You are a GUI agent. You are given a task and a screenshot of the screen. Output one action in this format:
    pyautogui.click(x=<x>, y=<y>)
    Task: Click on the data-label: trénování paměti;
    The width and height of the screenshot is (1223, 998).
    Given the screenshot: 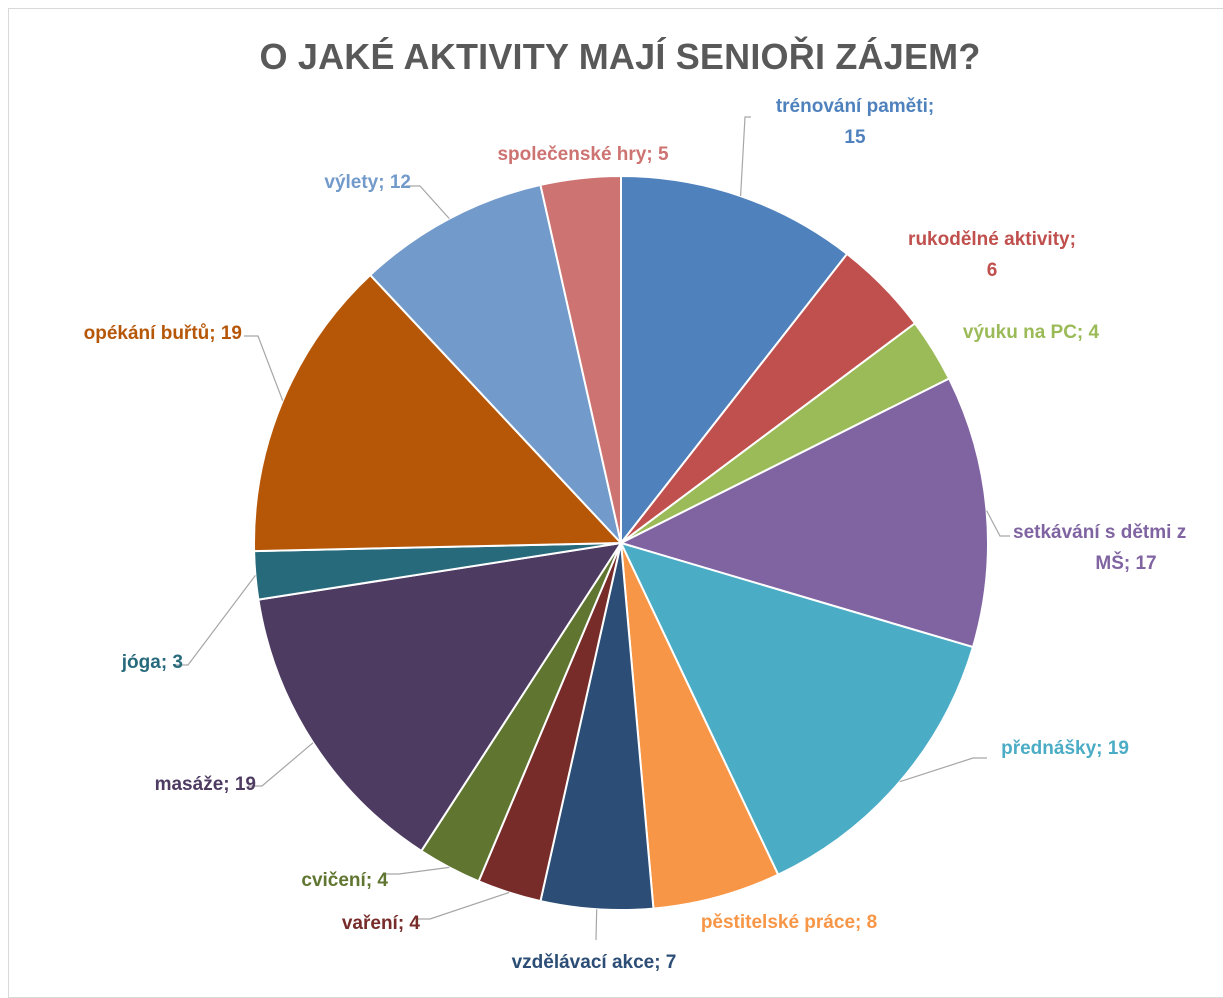 What is the action you would take?
    pyautogui.click(x=855, y=106)
    